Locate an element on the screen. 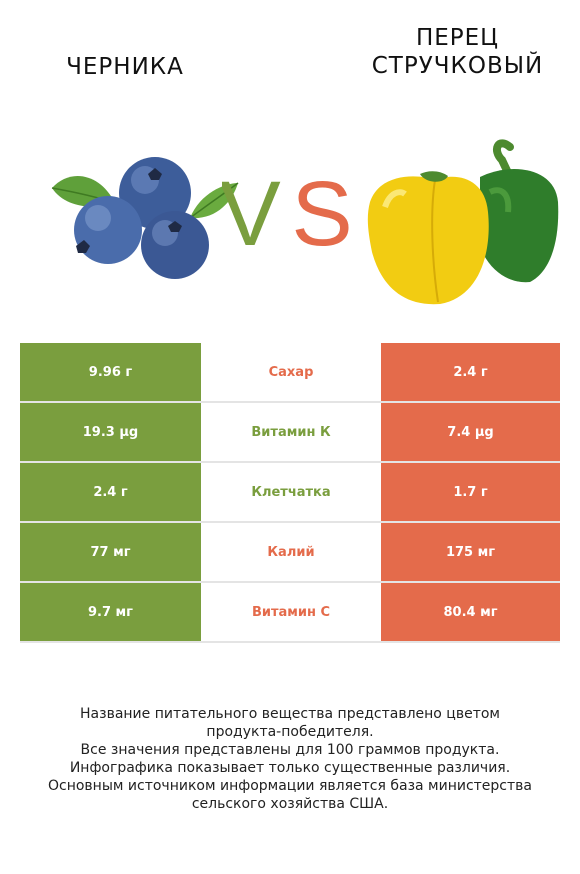 Image resolution: width=580 pixels, height=874 pixels. svg-text: V is located at coordinates (251, 215).